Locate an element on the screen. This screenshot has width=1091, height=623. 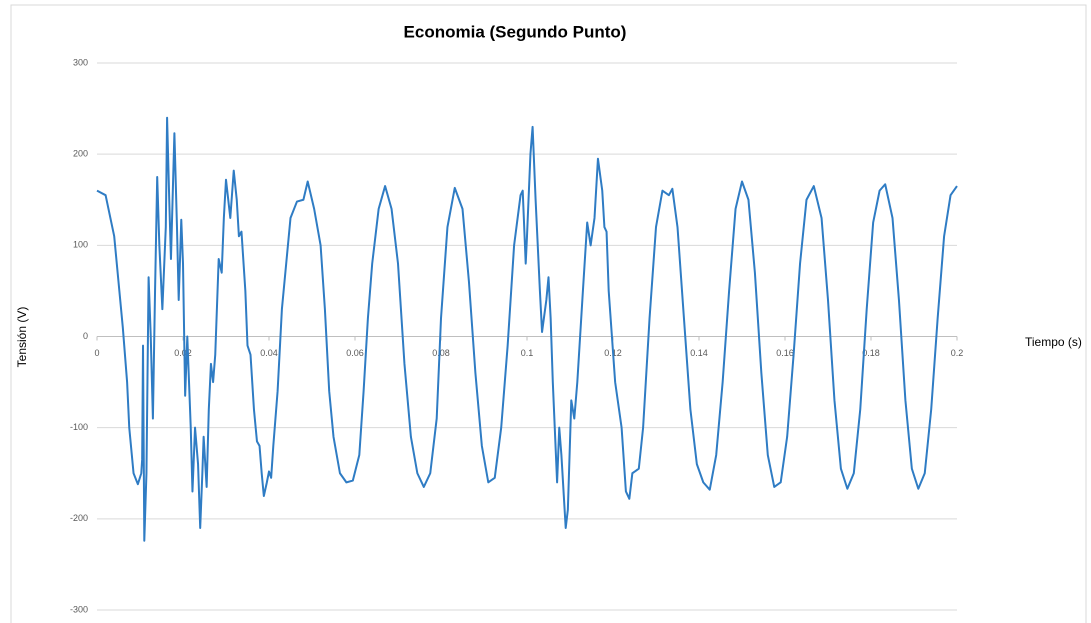
x-tick-label: 0.02 is located at coordinates (183, 353).